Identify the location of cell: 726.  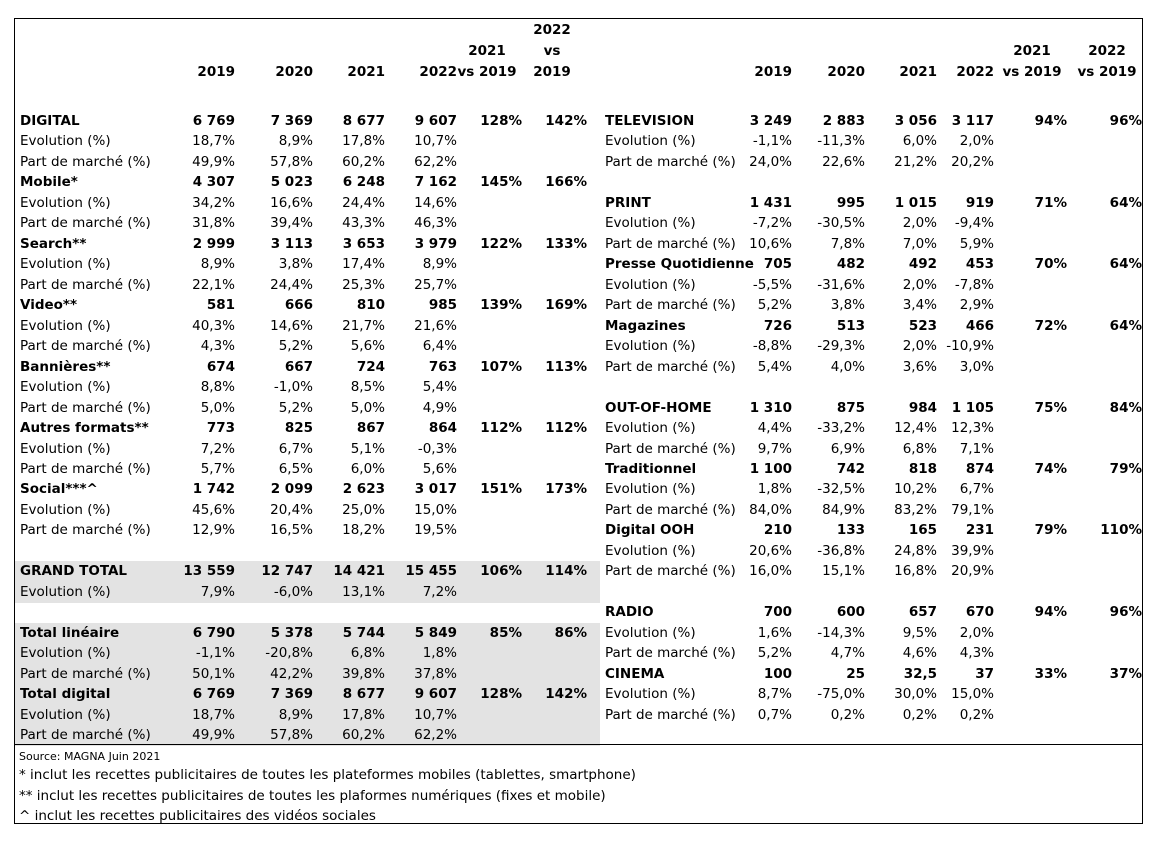
(777, 325).